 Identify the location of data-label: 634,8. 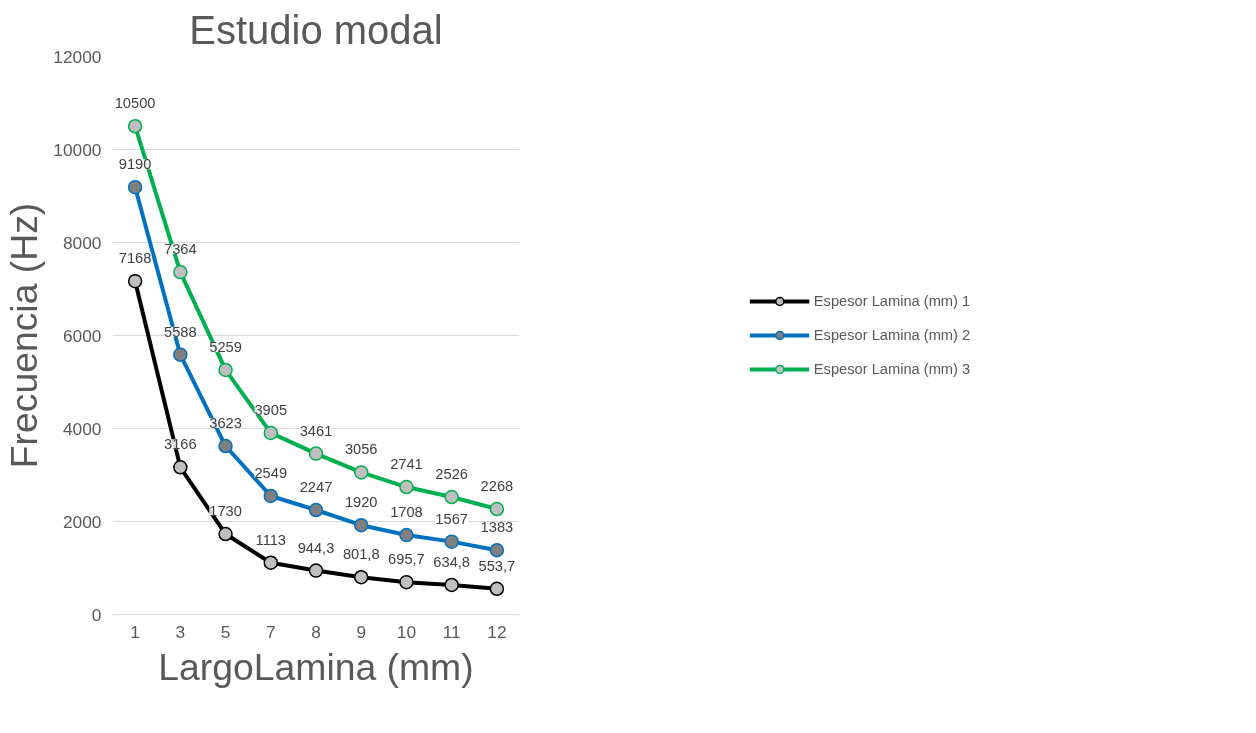
(452, 561).